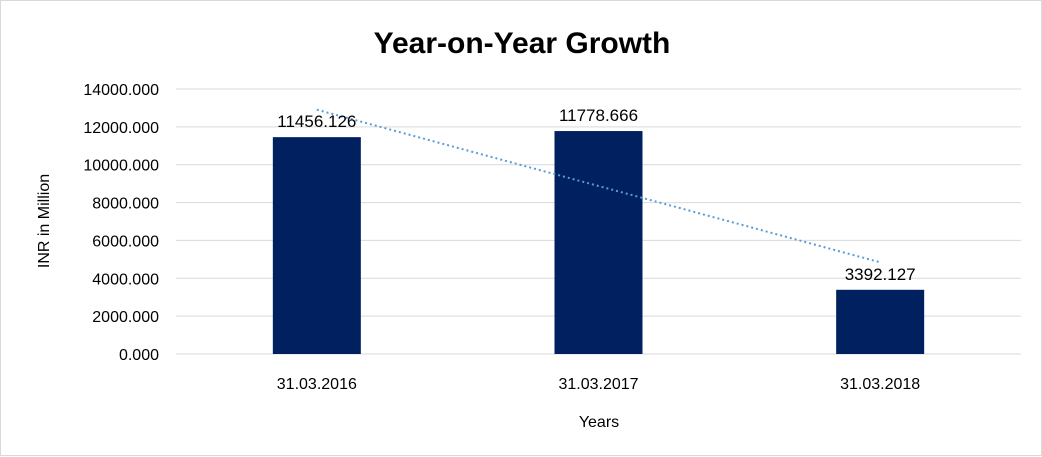  What do you see at coordinates (121, 90) in the screenshot?
I see `y-tick-label: 14000.000` at bounding box center [121, 90].